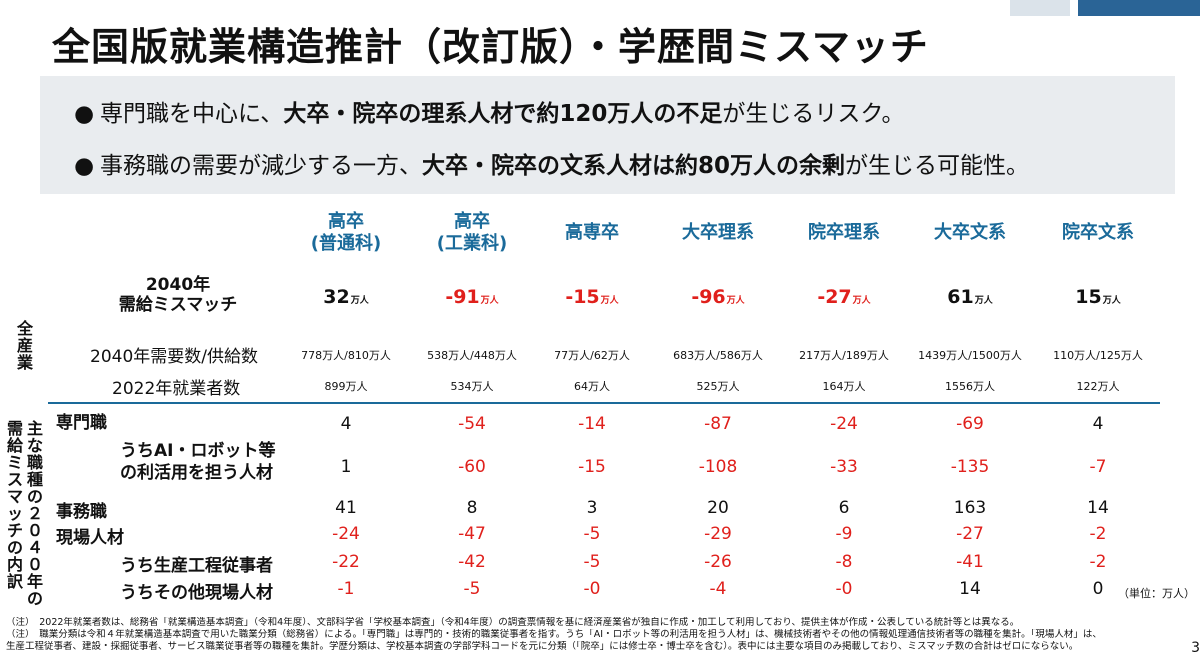 Image resolution: width=1200 pixels, height=656 pixels. What do you see at coordinates (336, 297) in the screenshot?
I see `mismatch-number: 32` at bounding box center [336, 297].